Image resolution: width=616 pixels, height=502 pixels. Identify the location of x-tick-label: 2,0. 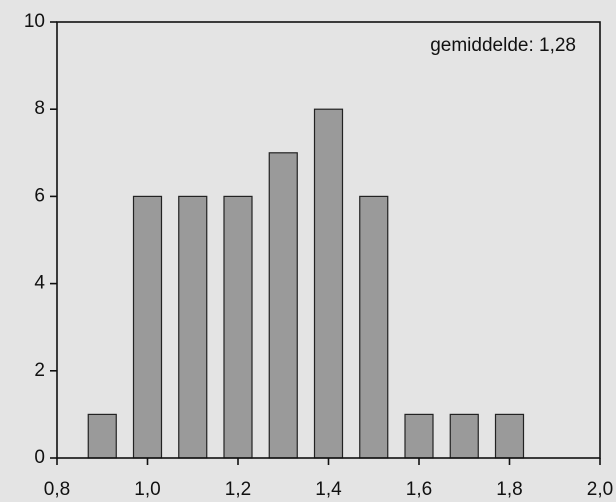
(600, 489).